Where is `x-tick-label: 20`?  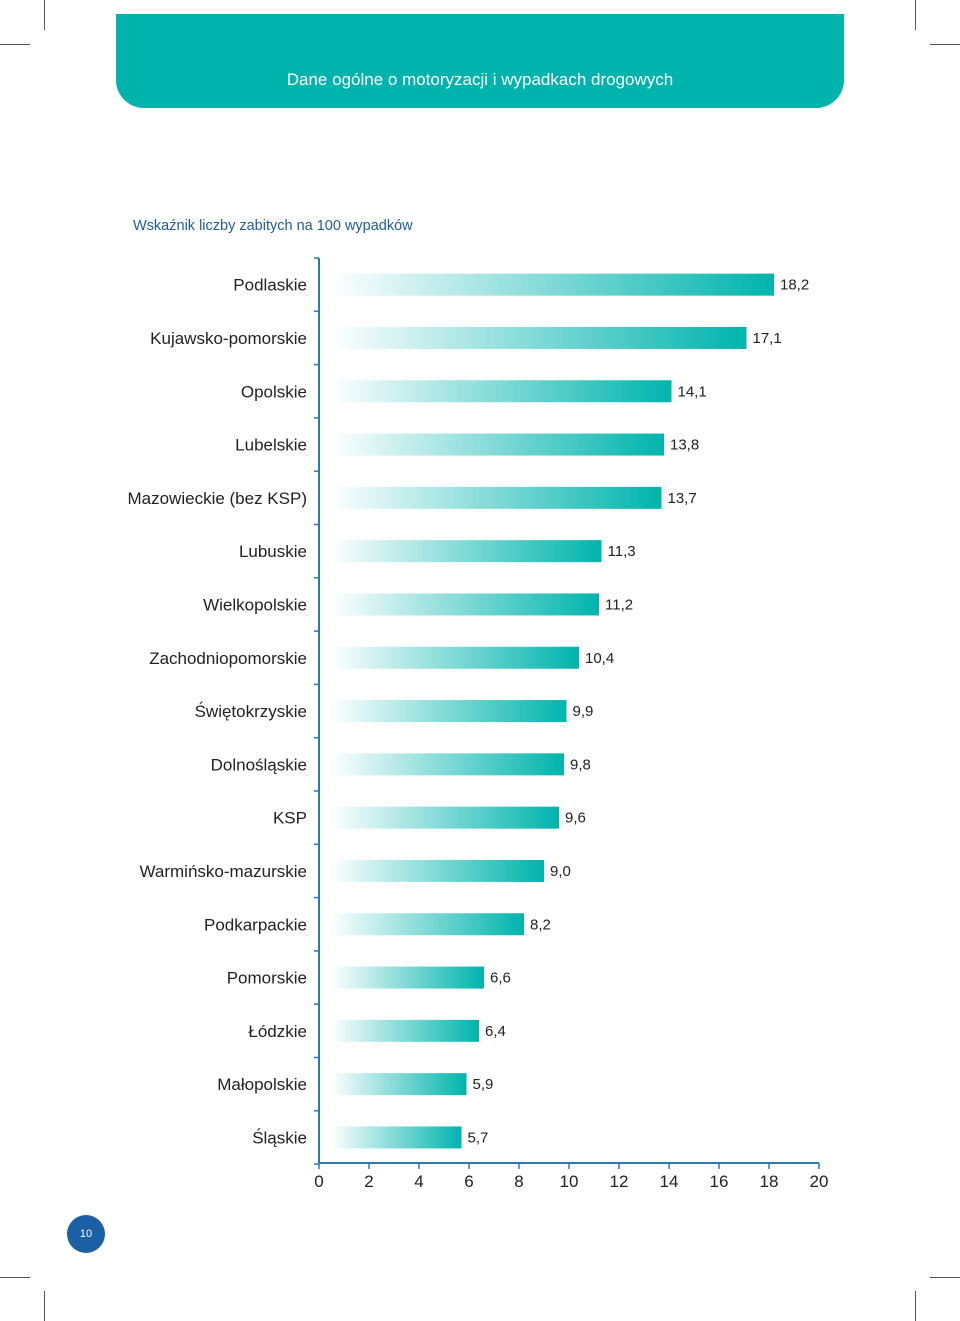 x-tick-label: 20 is located at coordinates (819, 1181).